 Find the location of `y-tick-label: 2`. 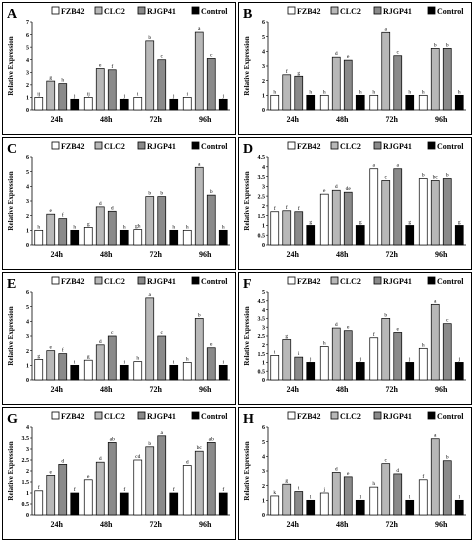

y-tick-label: 2 is located at coordinates (27, 217).